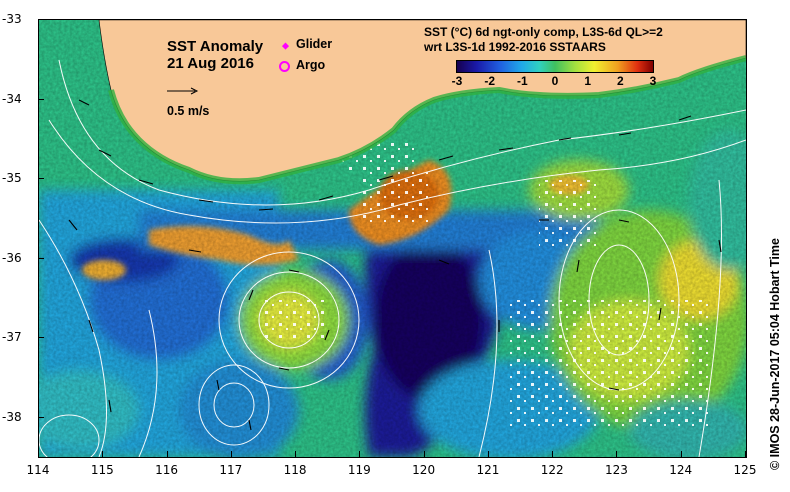  I want to click on y-tick-label: -38, so click(12, 416).